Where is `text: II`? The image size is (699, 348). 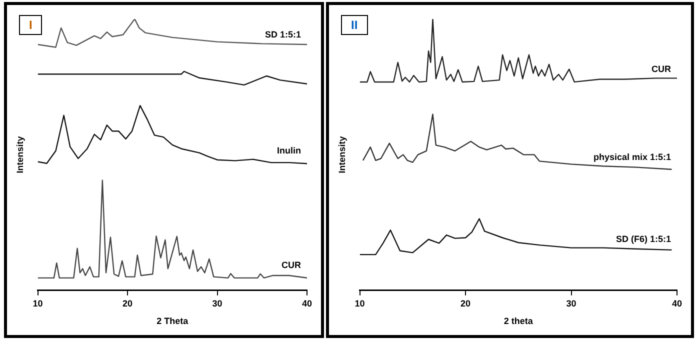
text: II is located at coordinates (354, 25).